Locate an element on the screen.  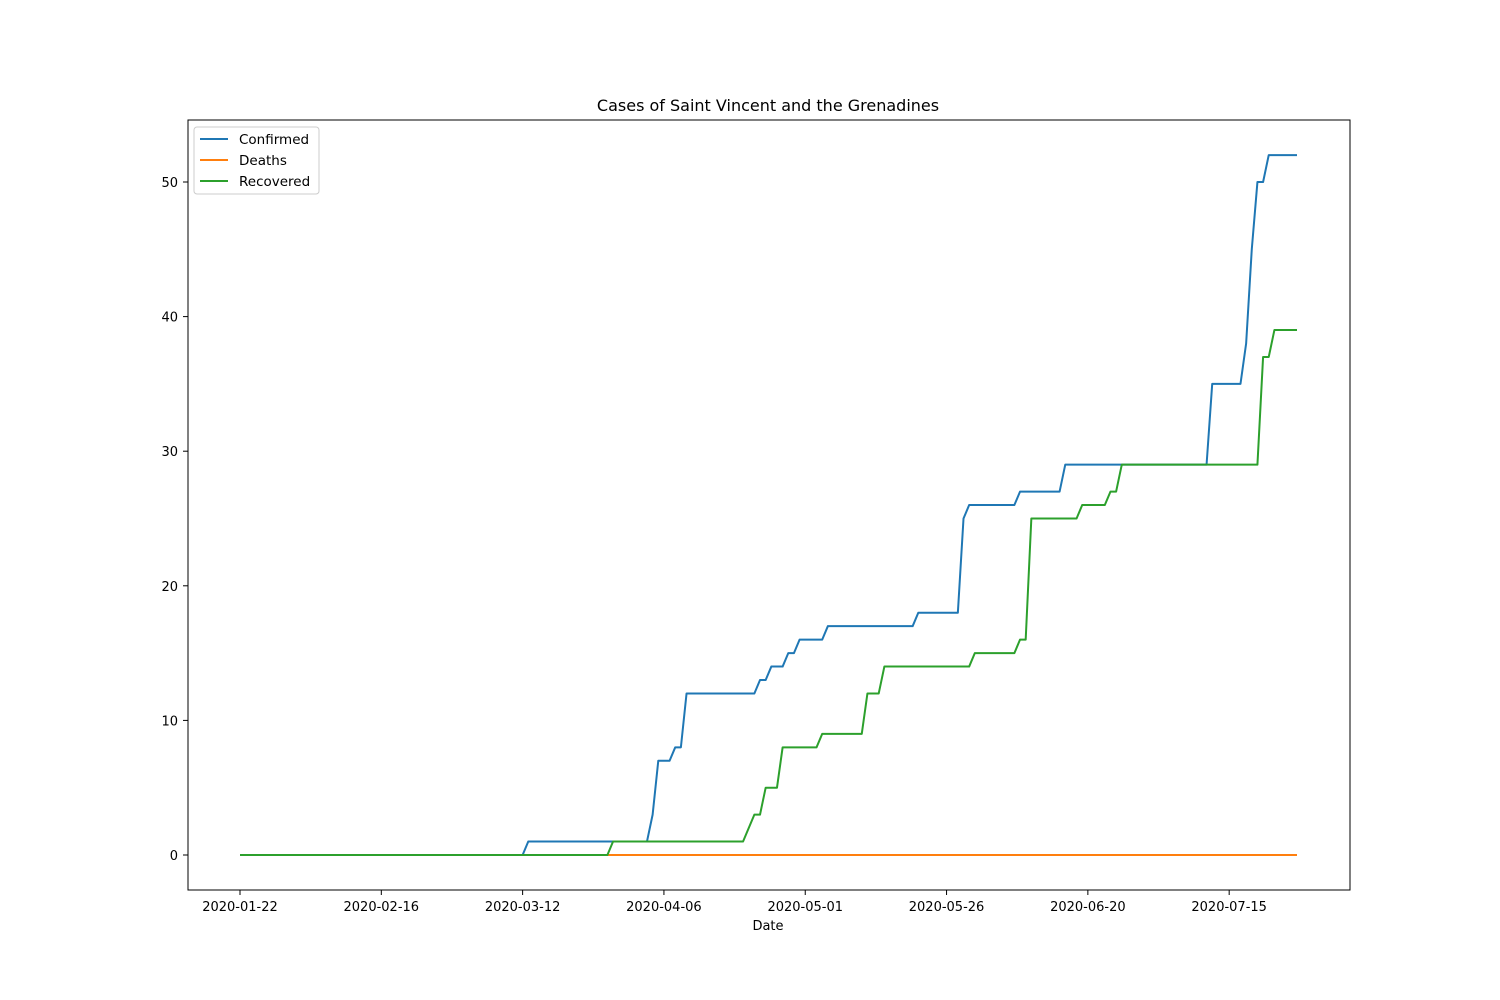
x-axis-label: Date is located at coordinates (767, 926).